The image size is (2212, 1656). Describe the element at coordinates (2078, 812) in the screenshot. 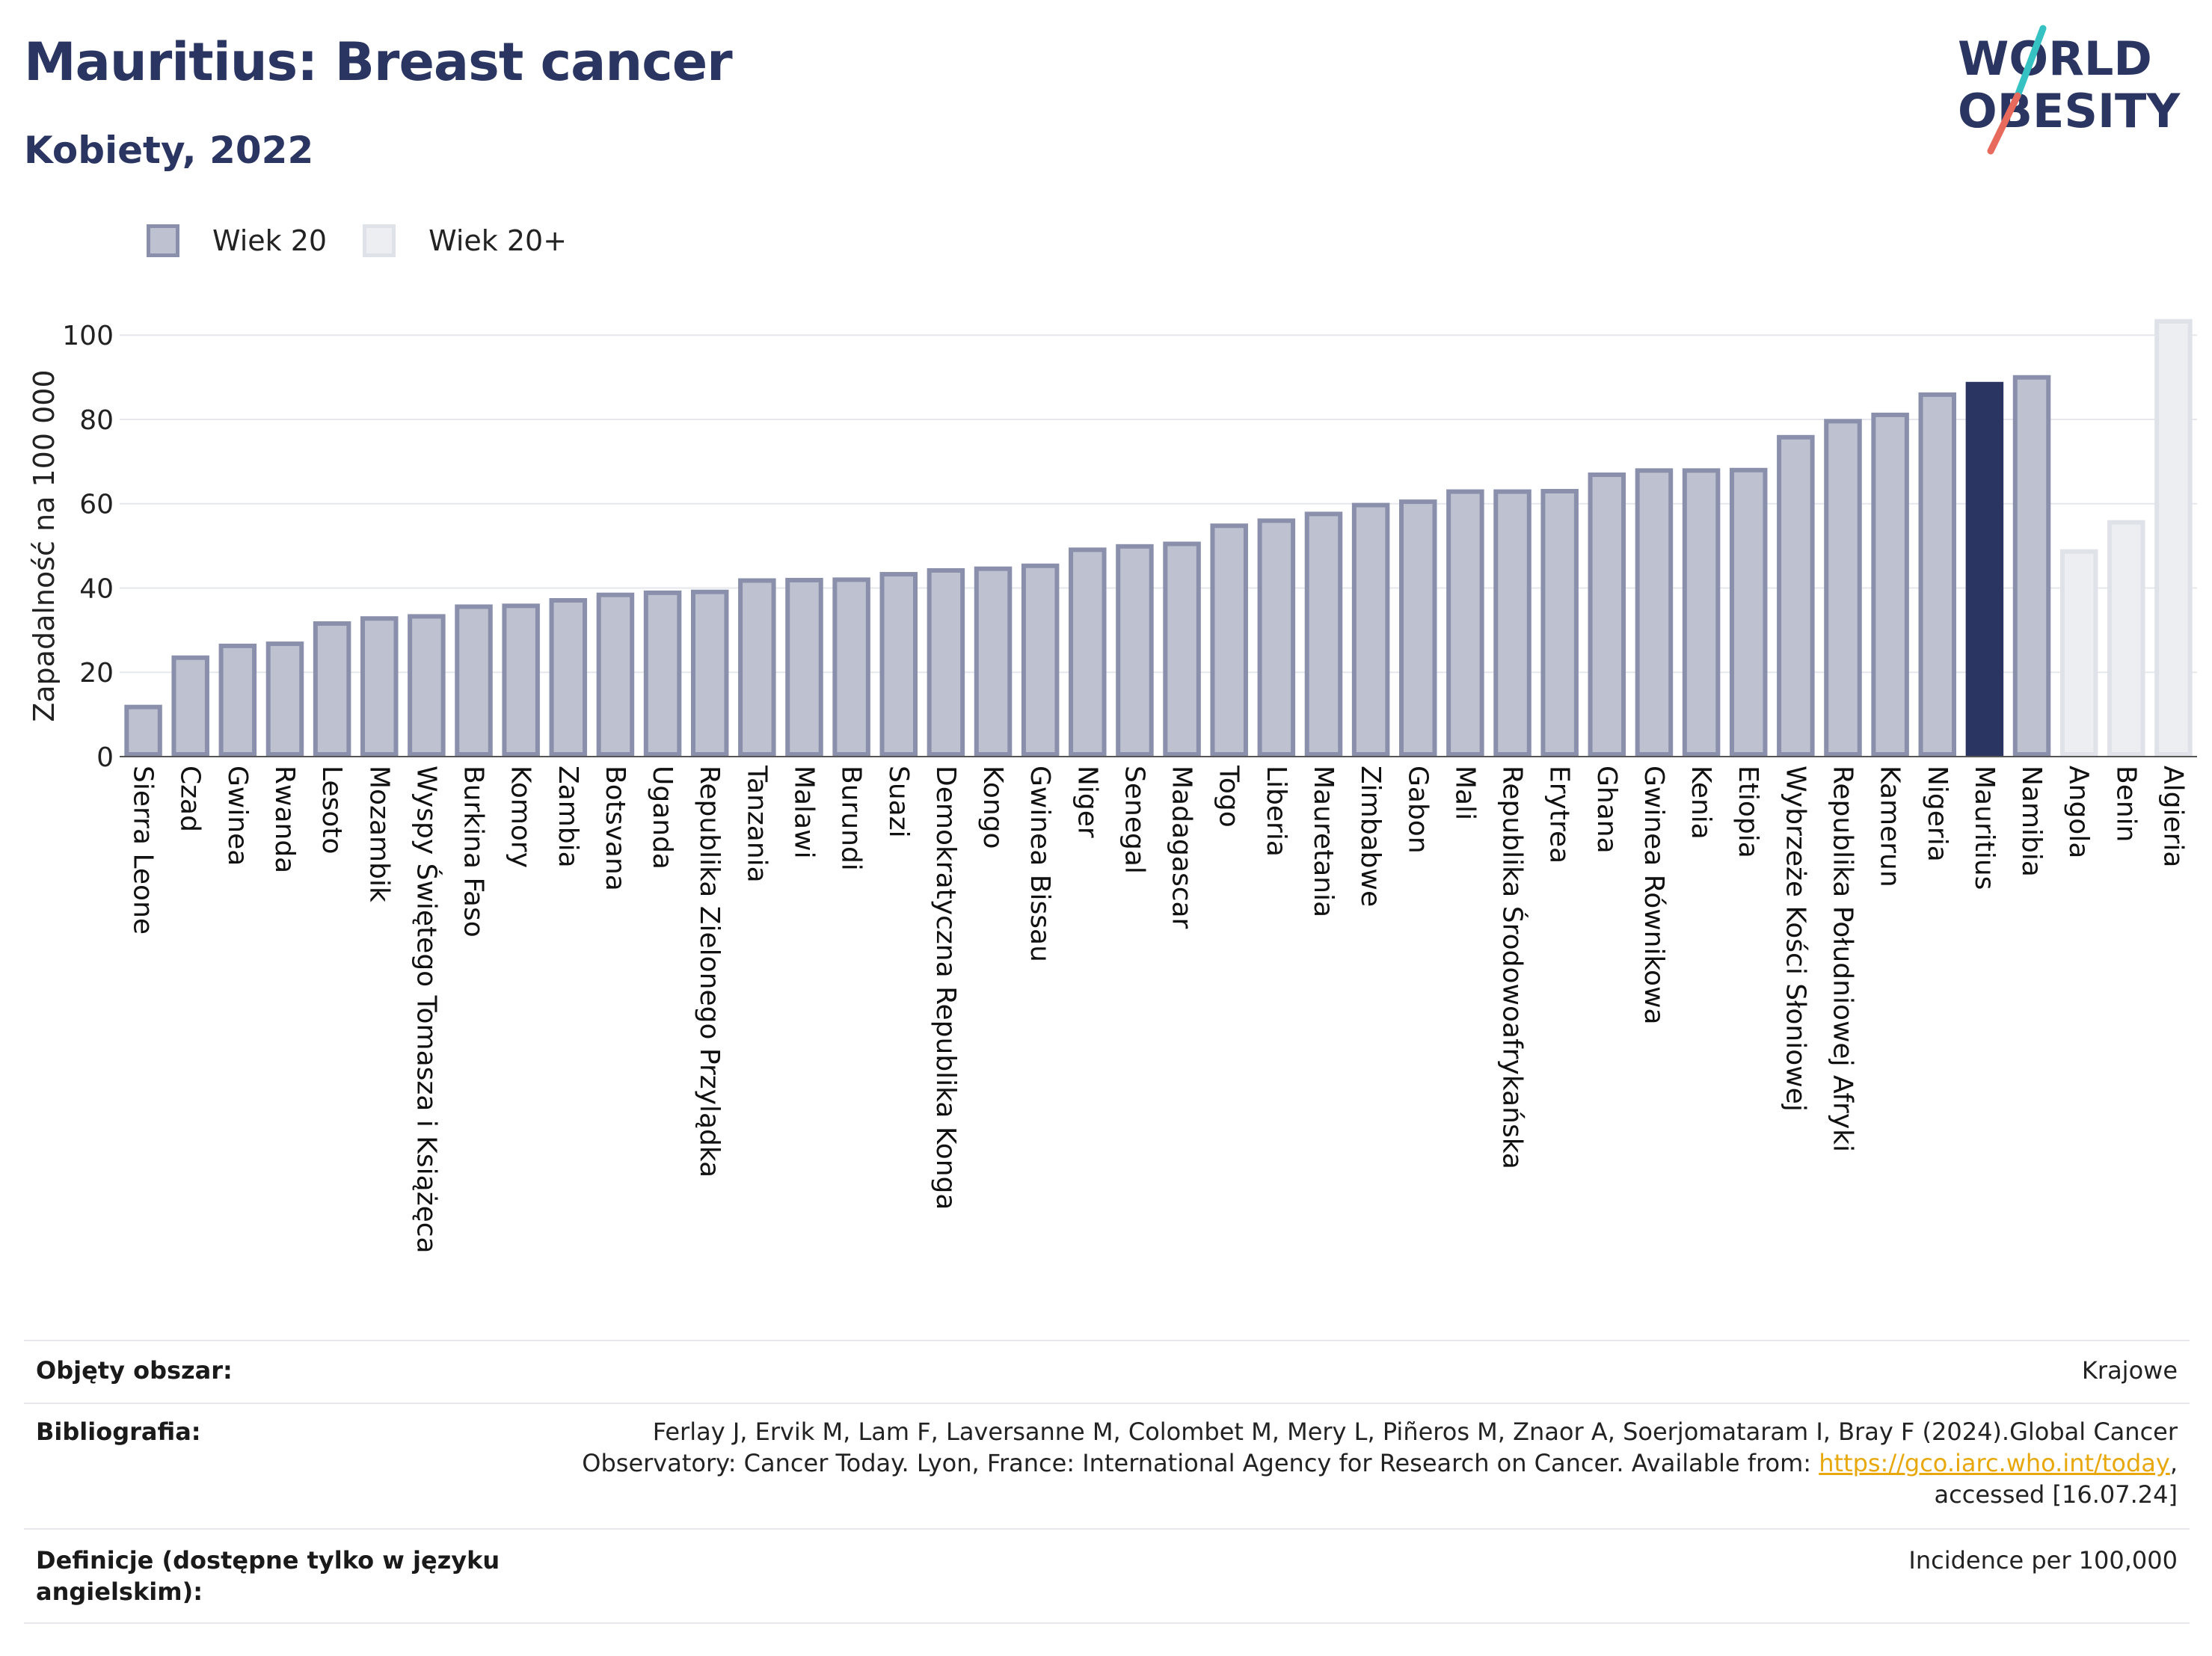

I see `x-tick-label: Angola` at that location.